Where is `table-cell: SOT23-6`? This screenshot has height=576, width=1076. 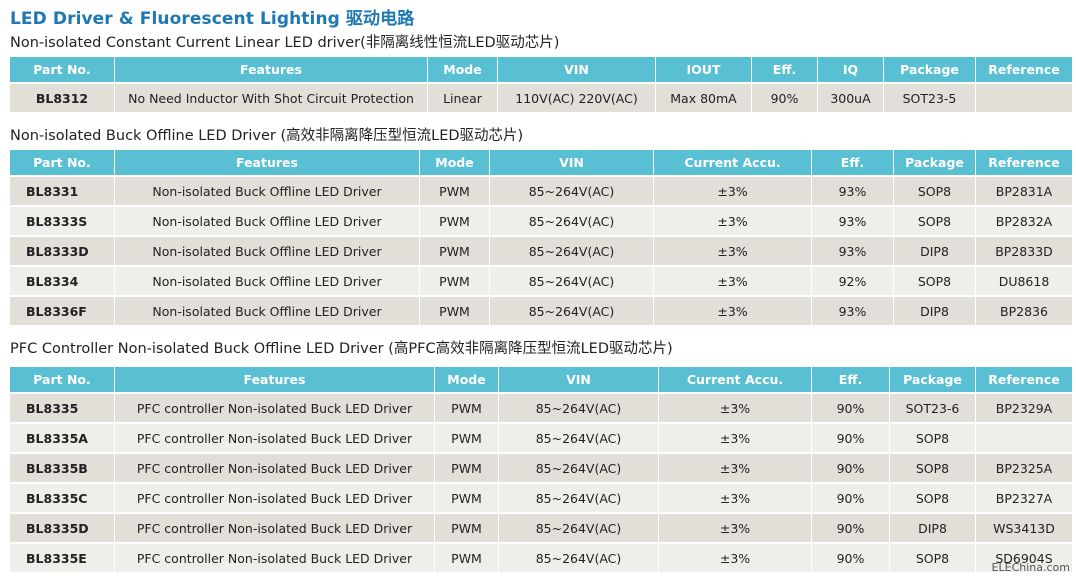 table-cell: SOT23-6 is located at coordinates (933, 409).